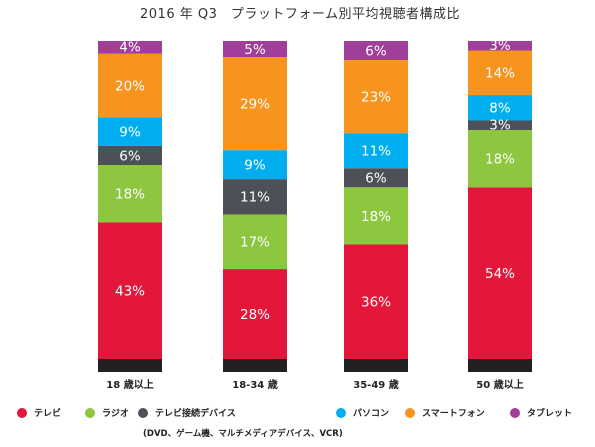 Image resolution: width=595 pixels, height=447 pixels. Describe the element at coordinates (115, 413) in the screenshot. I see `legend-label: ラジオ` at that location.